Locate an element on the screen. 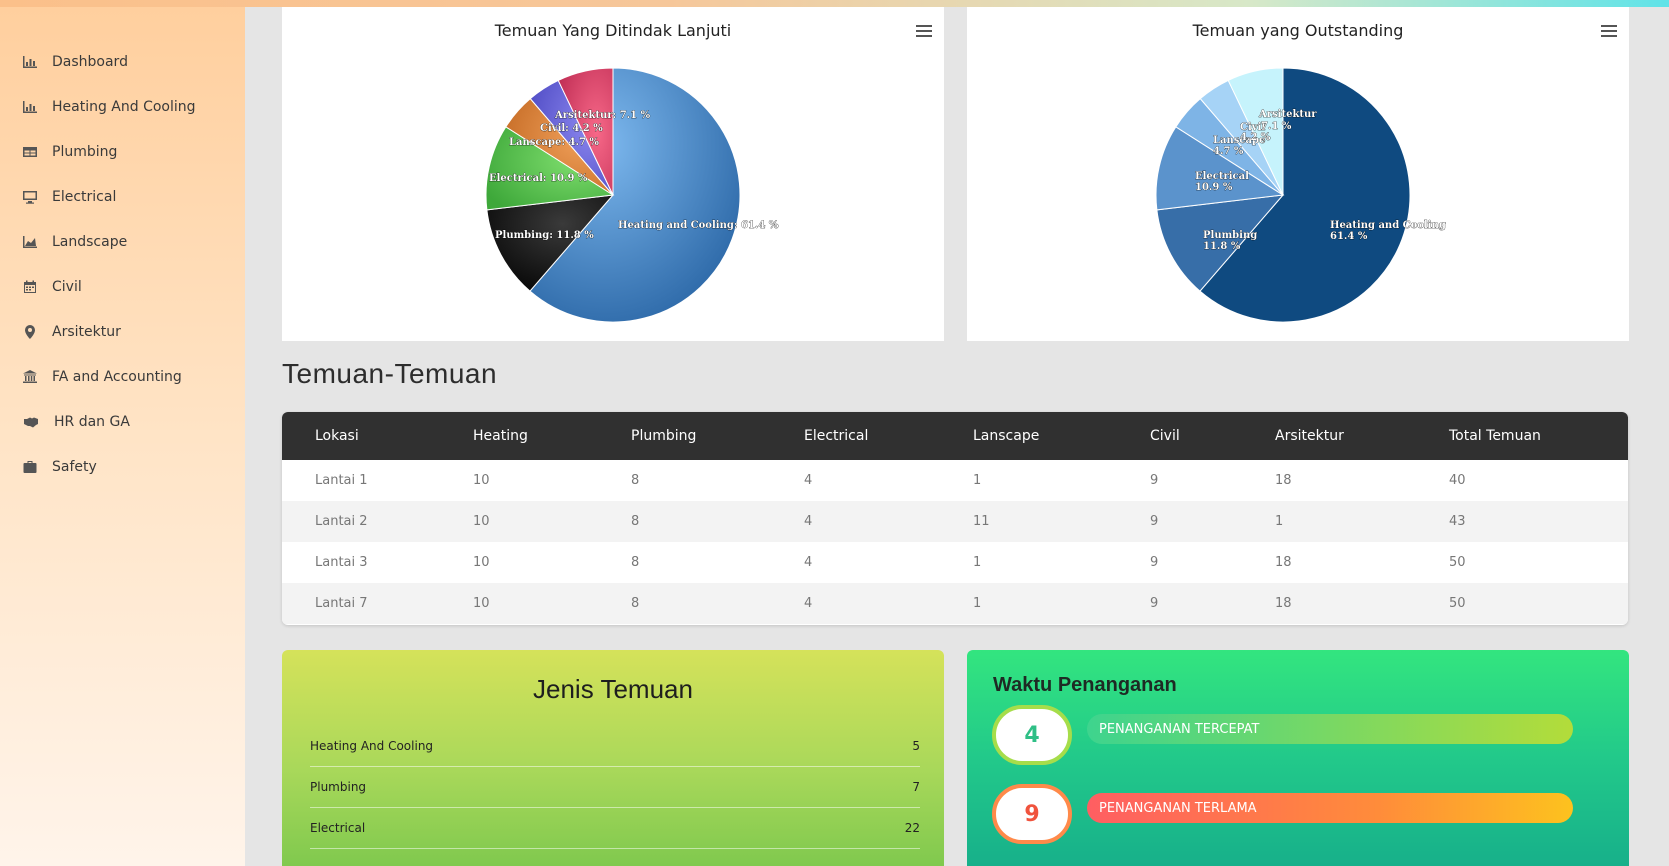  pie-label-arsitektur: Arsitektur is located at coordinates (1287, 114).